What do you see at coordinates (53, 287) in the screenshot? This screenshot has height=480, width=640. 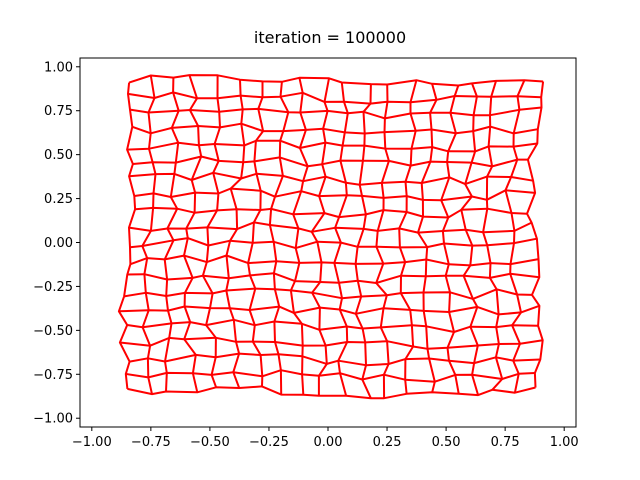 I see `y-tick-label: −0.25` at bounding box center [53, 287].